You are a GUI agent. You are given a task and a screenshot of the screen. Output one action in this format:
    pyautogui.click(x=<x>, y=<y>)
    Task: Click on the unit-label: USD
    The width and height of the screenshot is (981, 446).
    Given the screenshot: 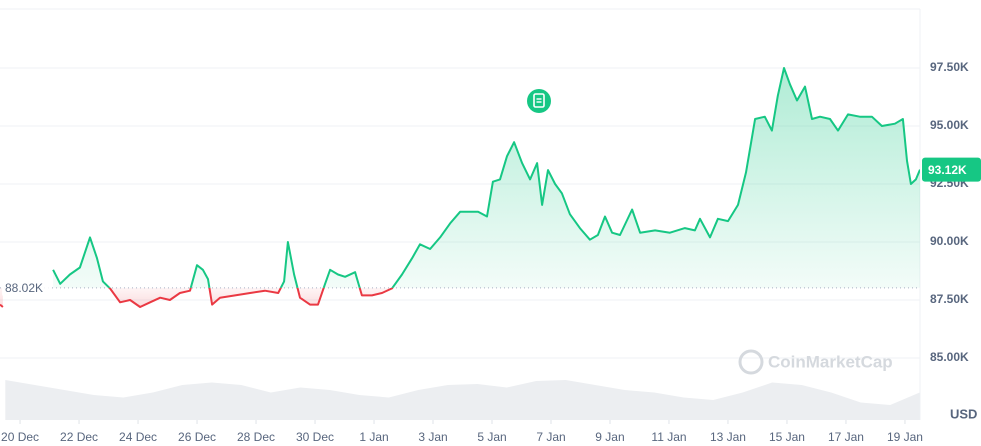 What is the action you would take?
    pyautogui.click(x=963, y=413)
    